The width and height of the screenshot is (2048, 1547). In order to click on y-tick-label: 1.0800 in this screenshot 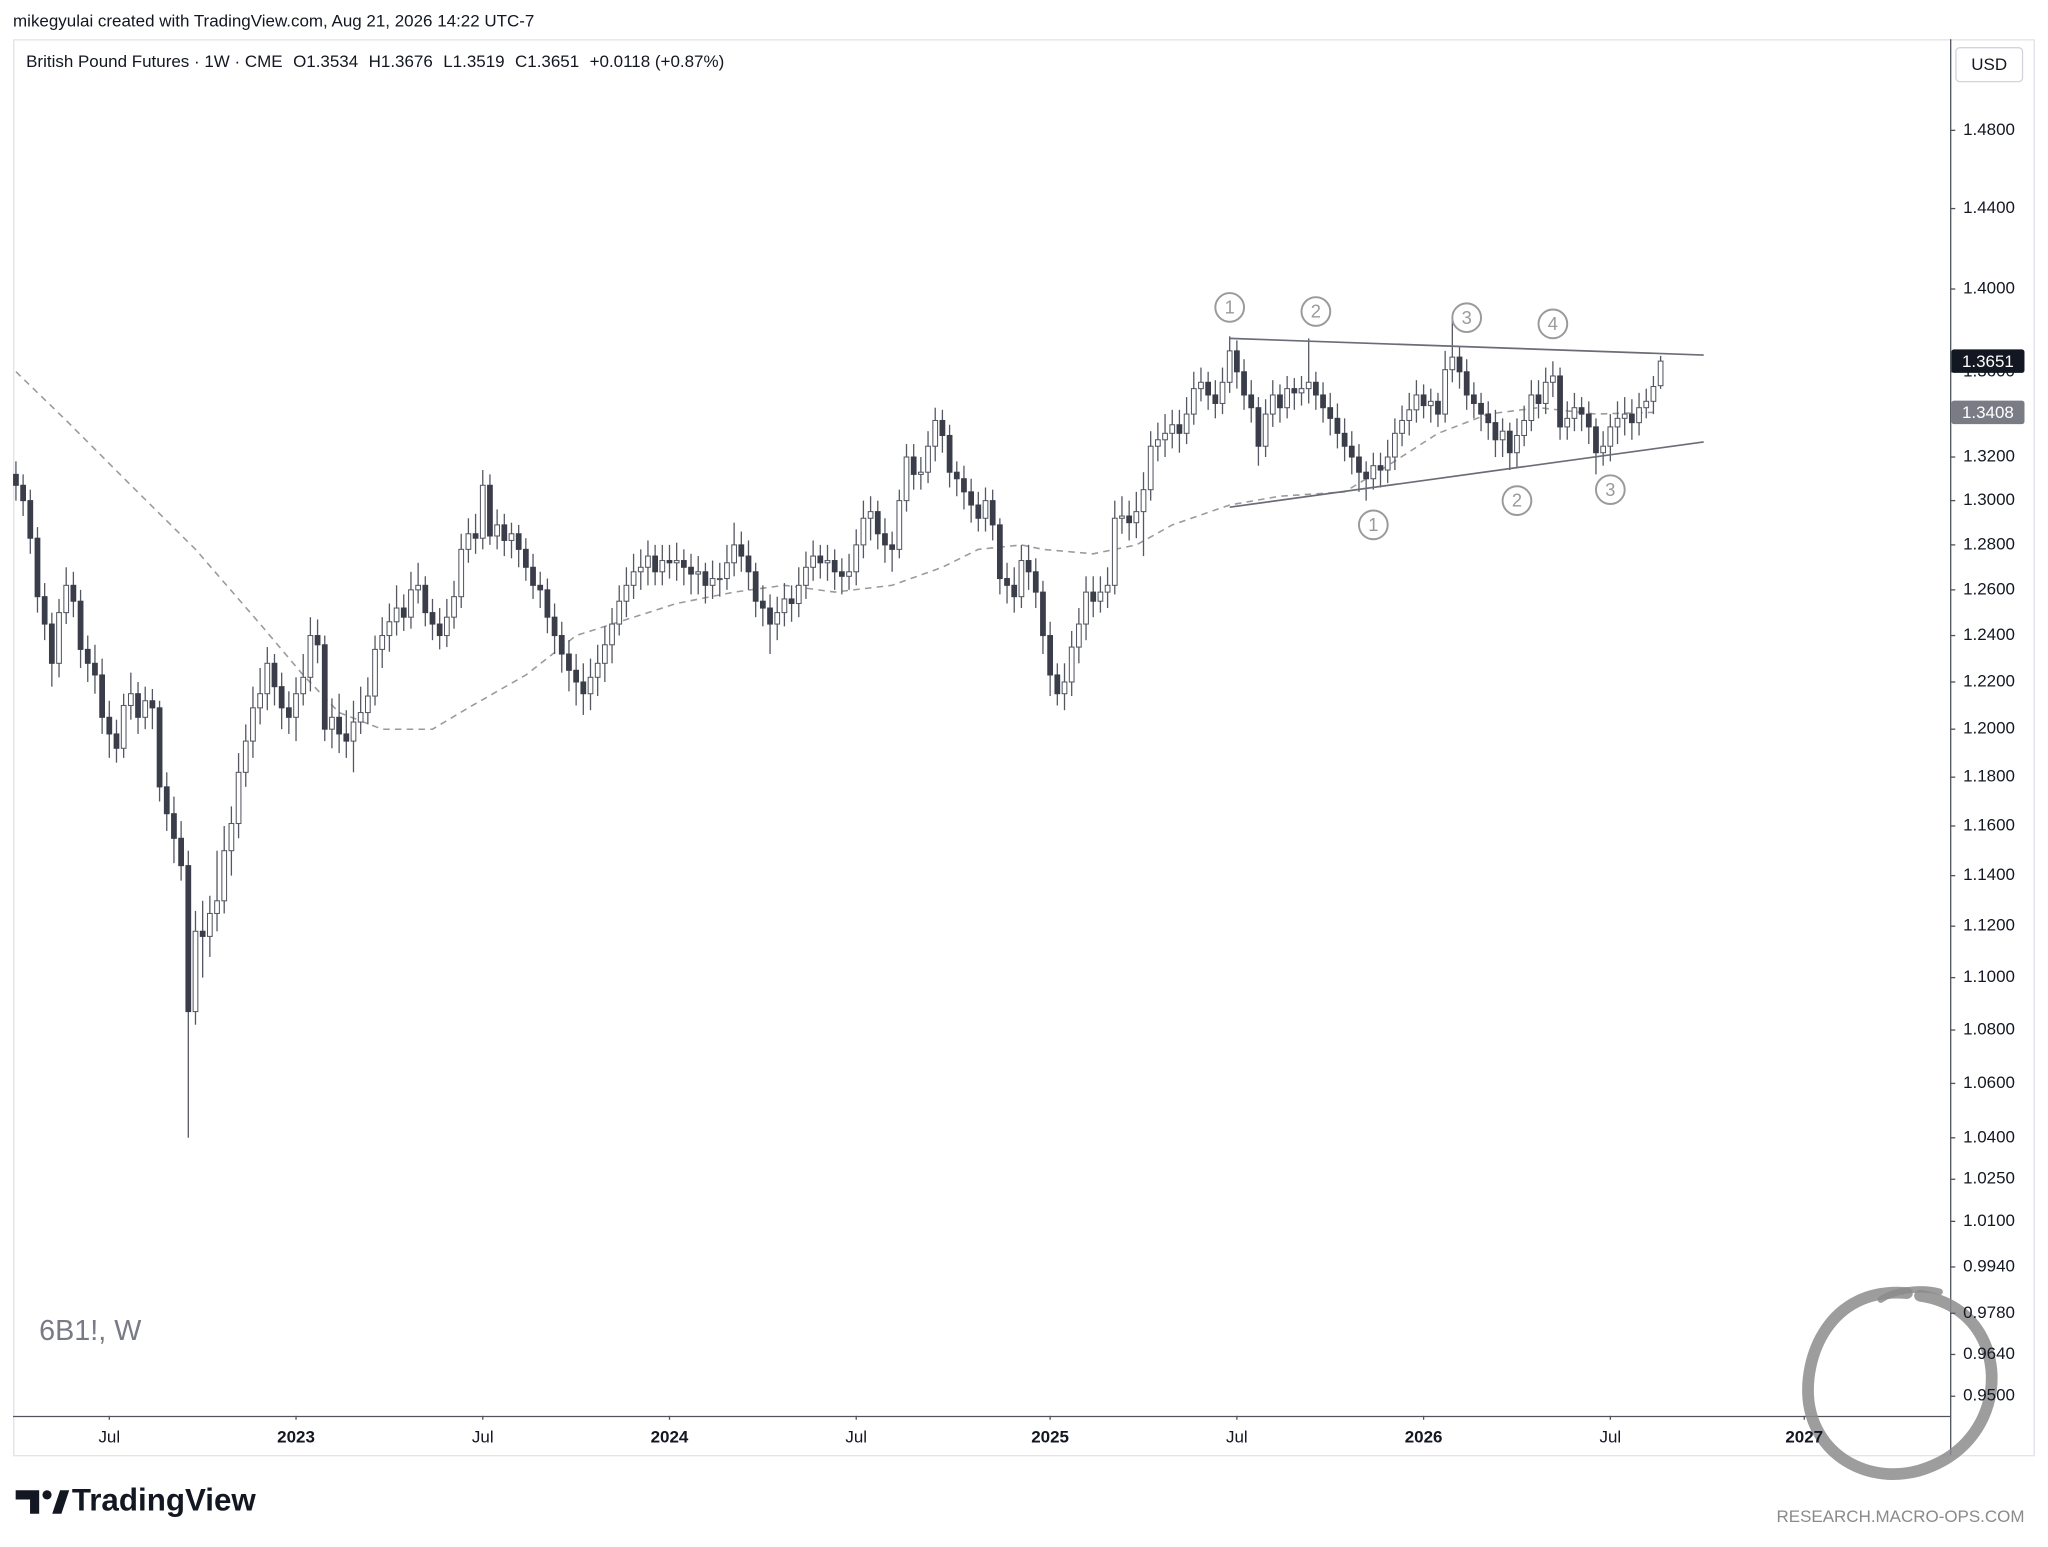, I will do `click(1989, 1029)`.